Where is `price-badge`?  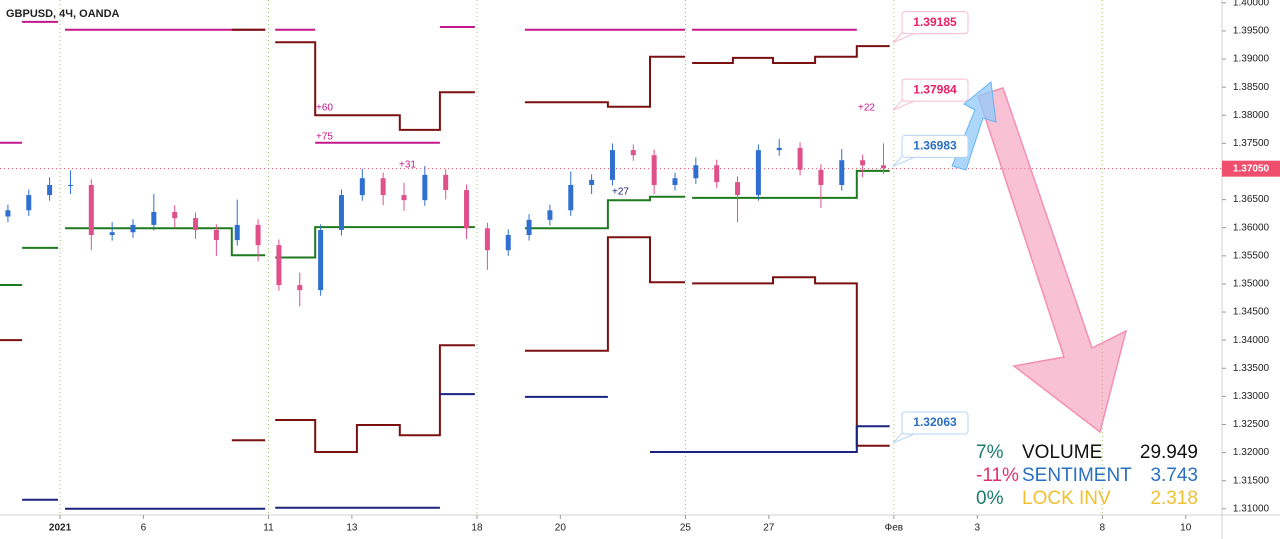 price-badge is located at coordinates (1251, 168).